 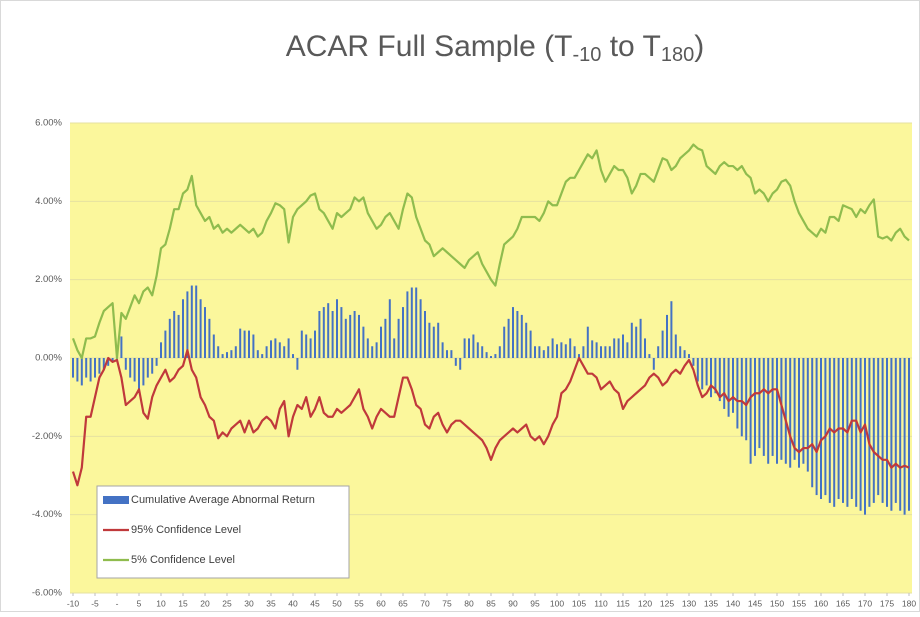 What do you see at coordinates (223, 532) in the screenshot?
I see `legend-box` at bounding box center [223, 532].